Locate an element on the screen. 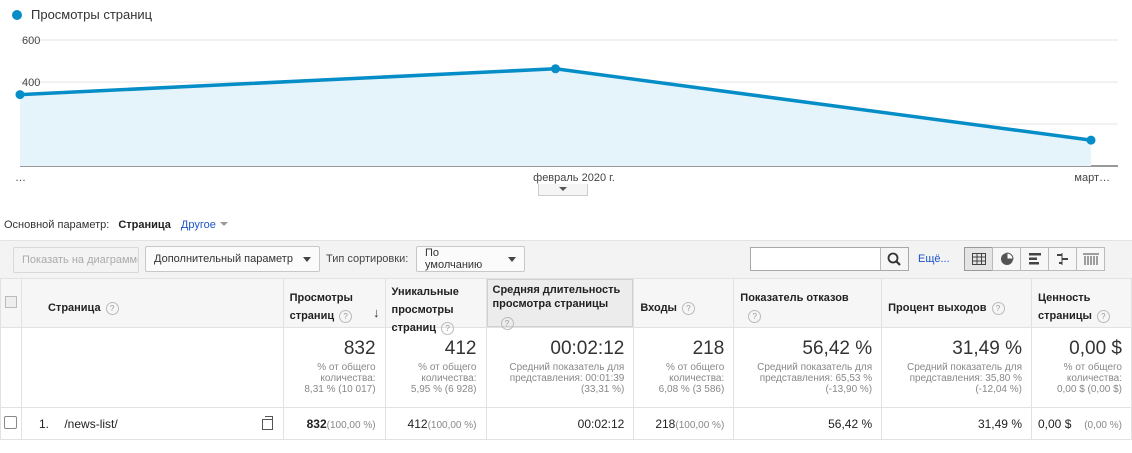 The image size is (1132, 453). view-pie-button is located at coordinates (1006, 259).